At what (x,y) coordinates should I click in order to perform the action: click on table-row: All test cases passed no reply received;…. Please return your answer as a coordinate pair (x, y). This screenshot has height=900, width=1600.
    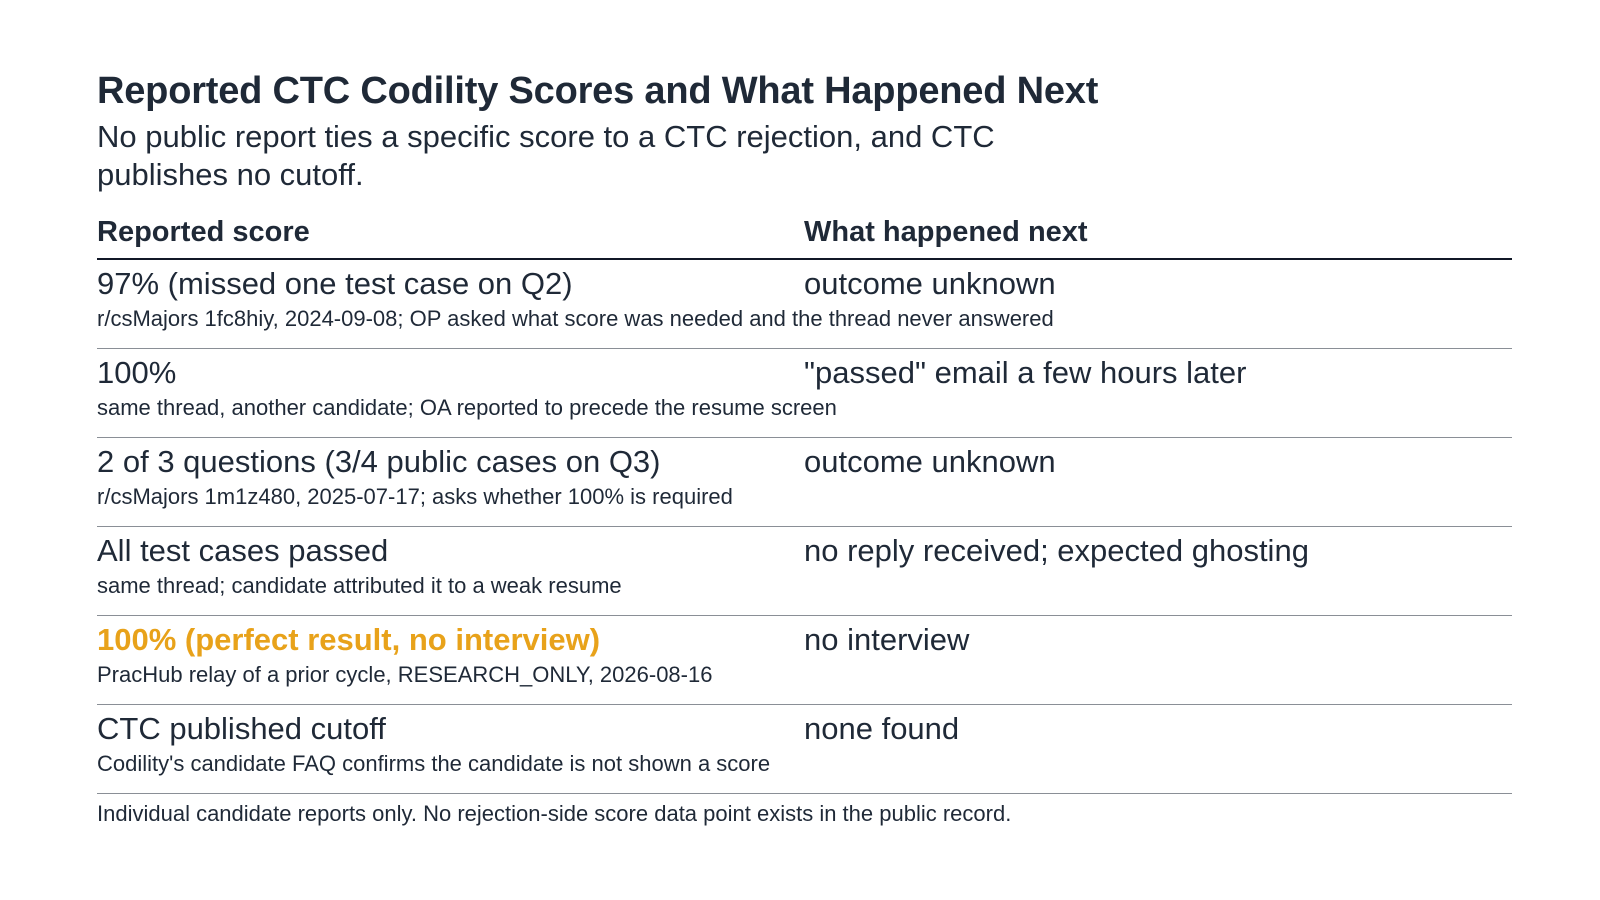
    Looking at the image, I should click on (804, 571).